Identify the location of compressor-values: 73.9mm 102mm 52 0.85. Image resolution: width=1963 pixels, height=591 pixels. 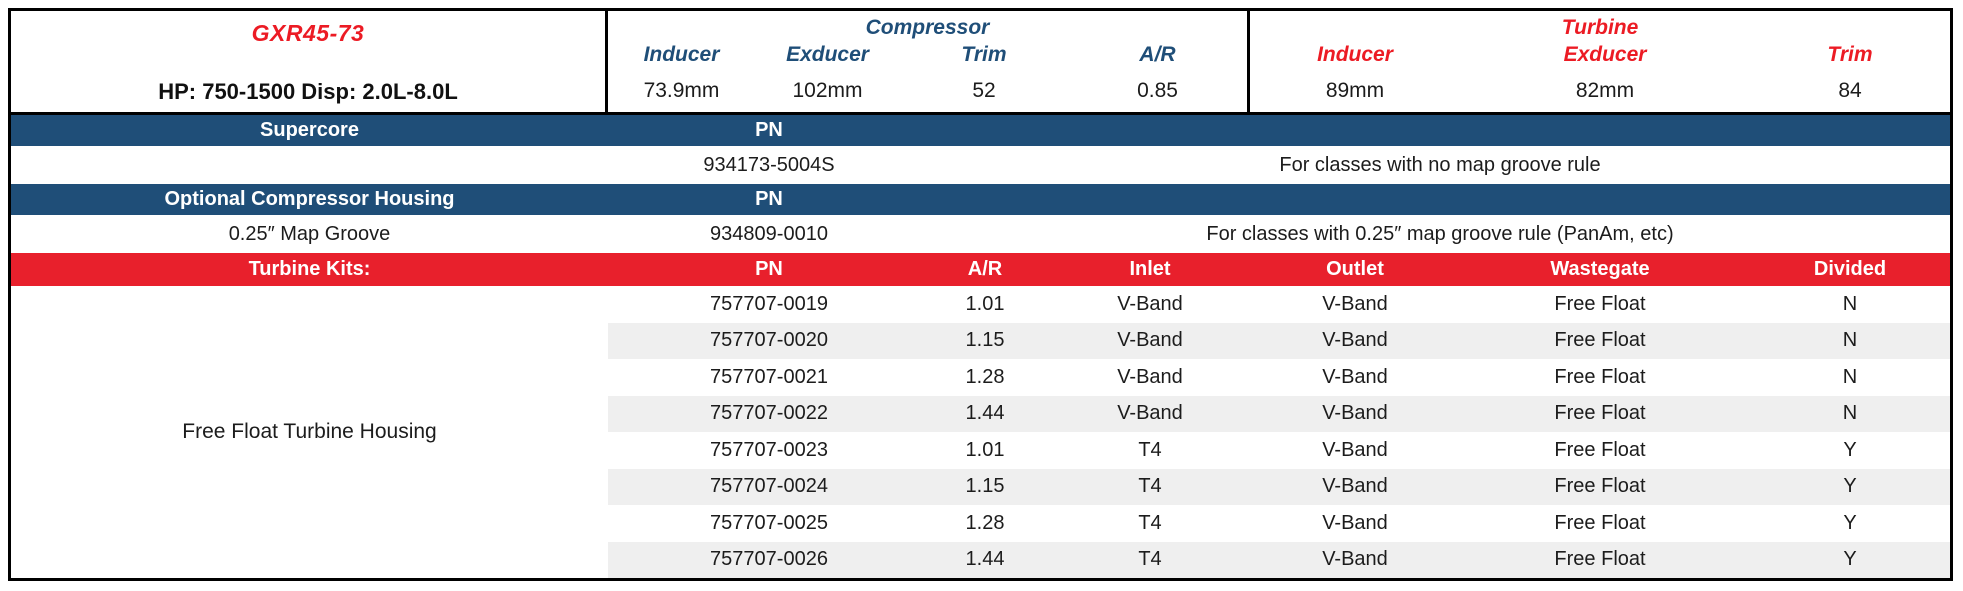
(927, 90).